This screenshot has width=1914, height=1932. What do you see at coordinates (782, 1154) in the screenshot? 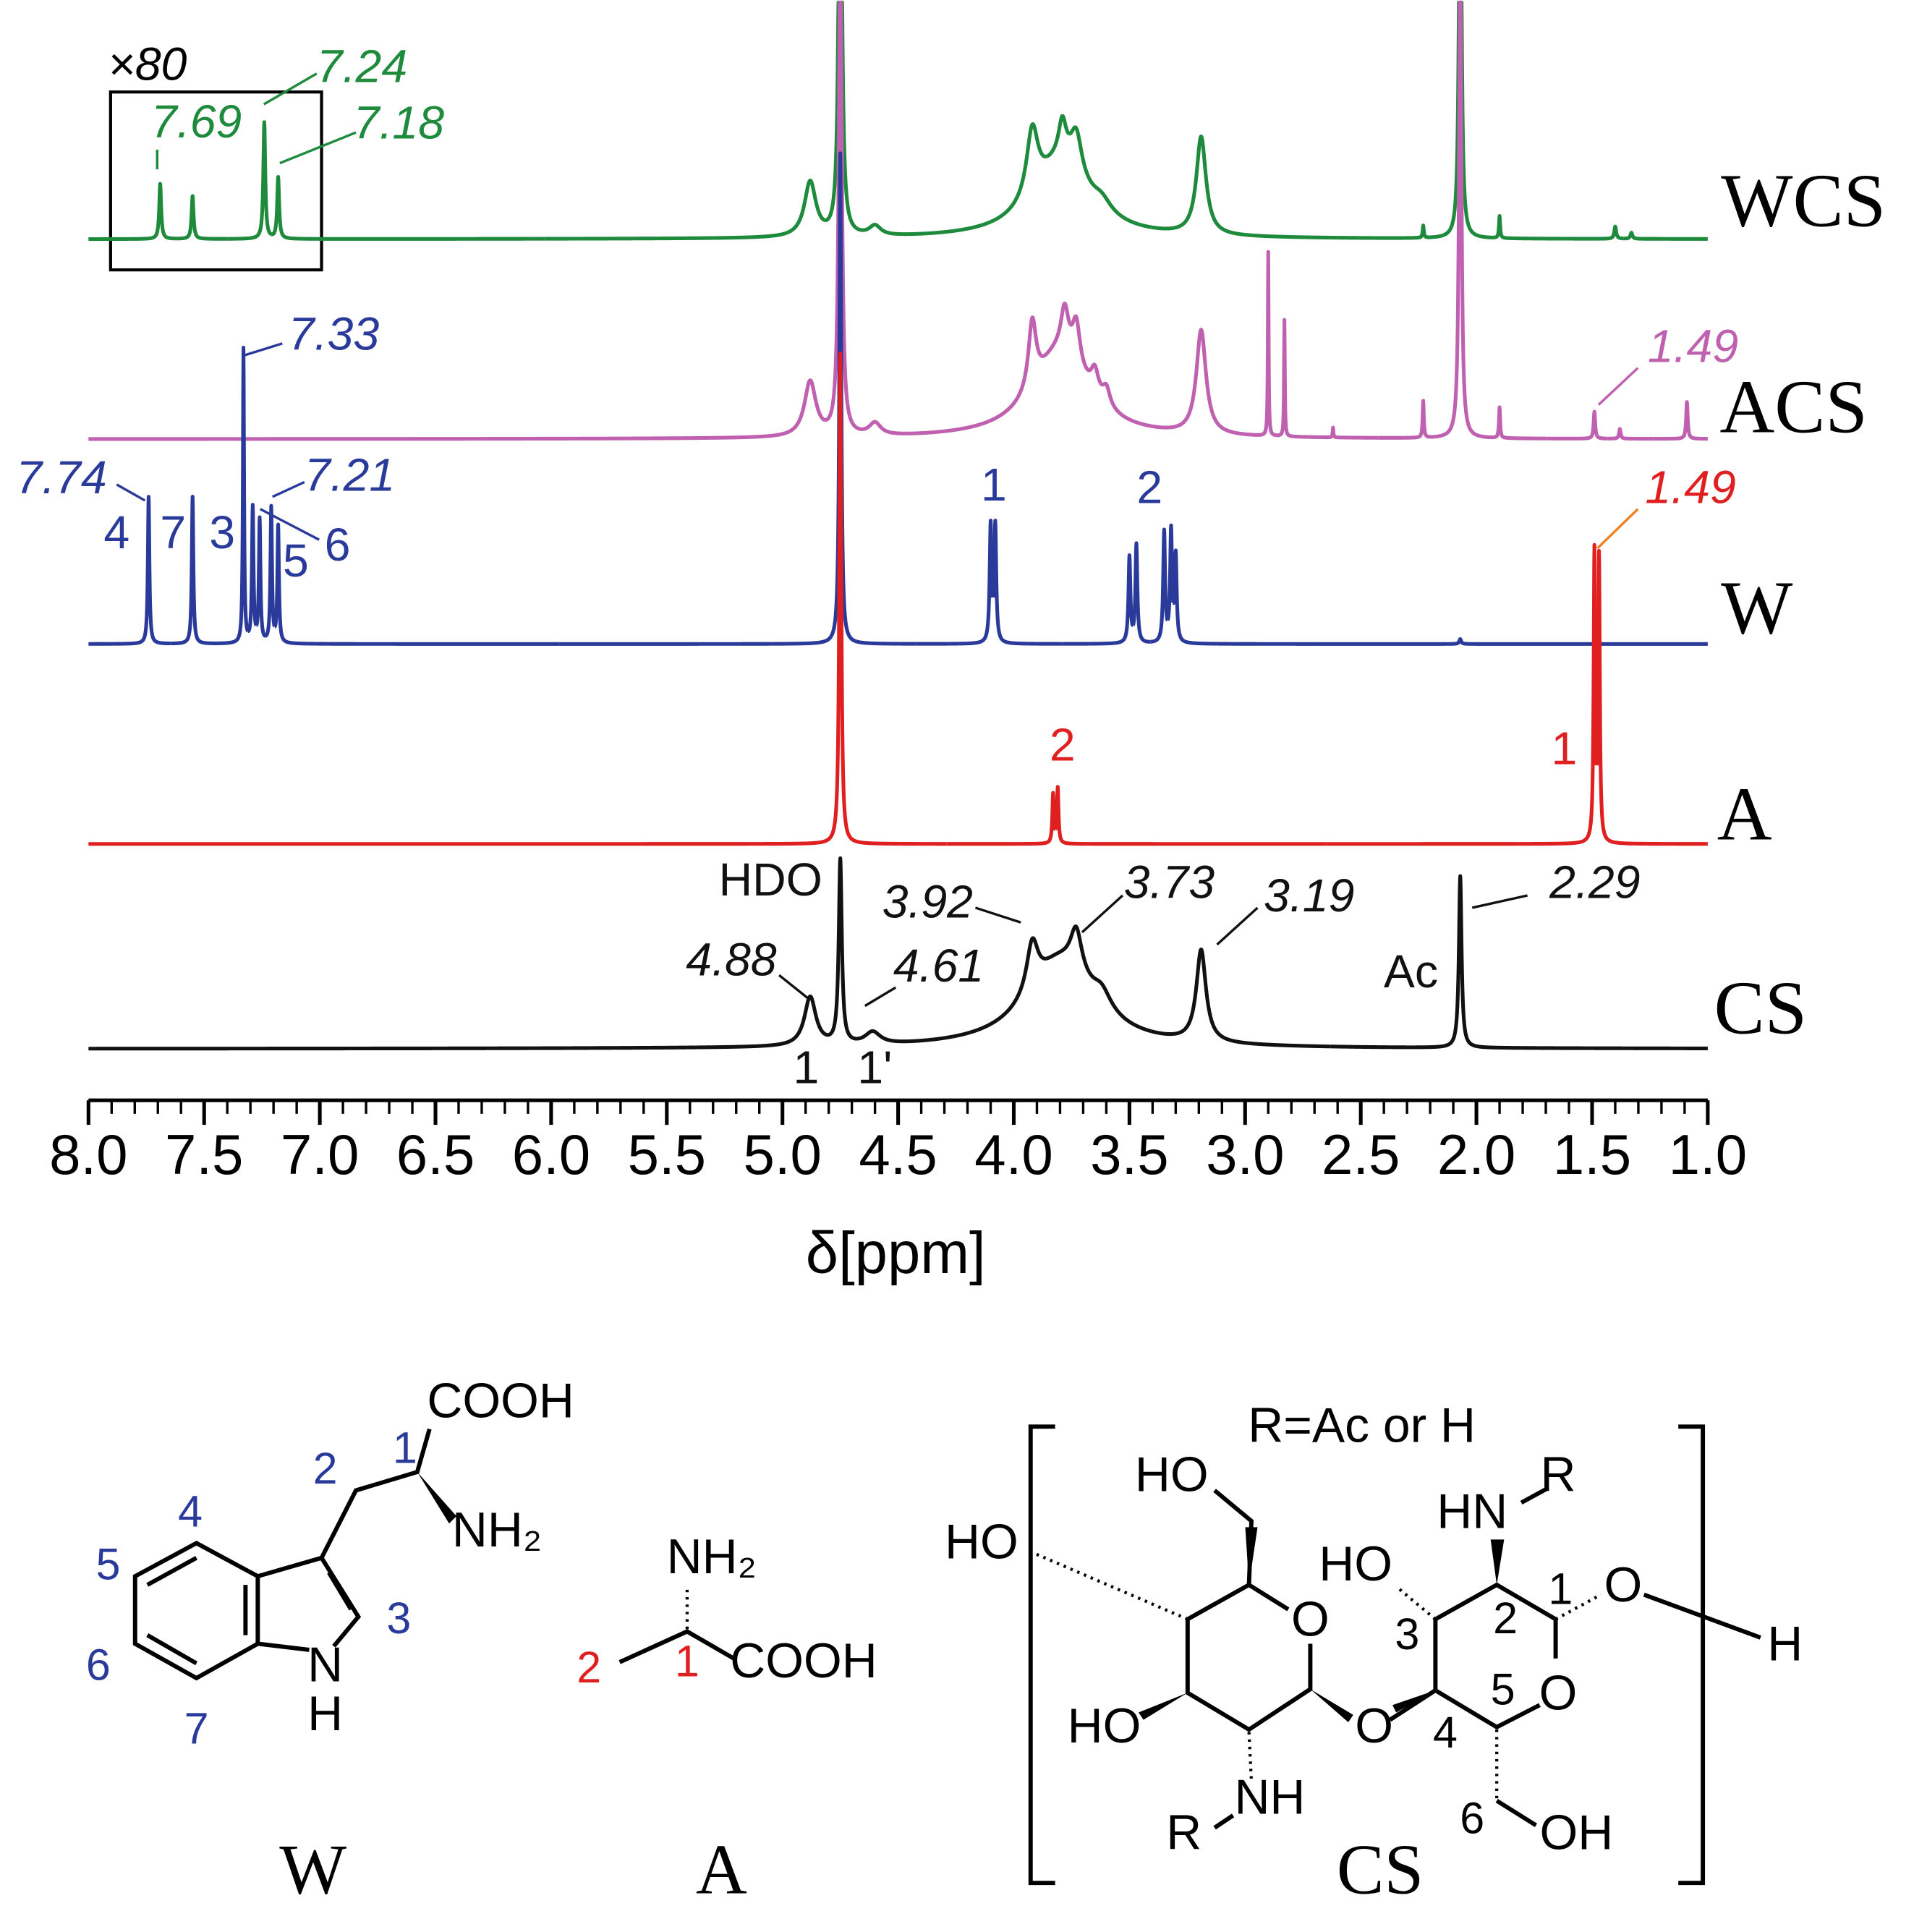
I see `x-tick-label: 5.0` at bounding box center [782, 1154].